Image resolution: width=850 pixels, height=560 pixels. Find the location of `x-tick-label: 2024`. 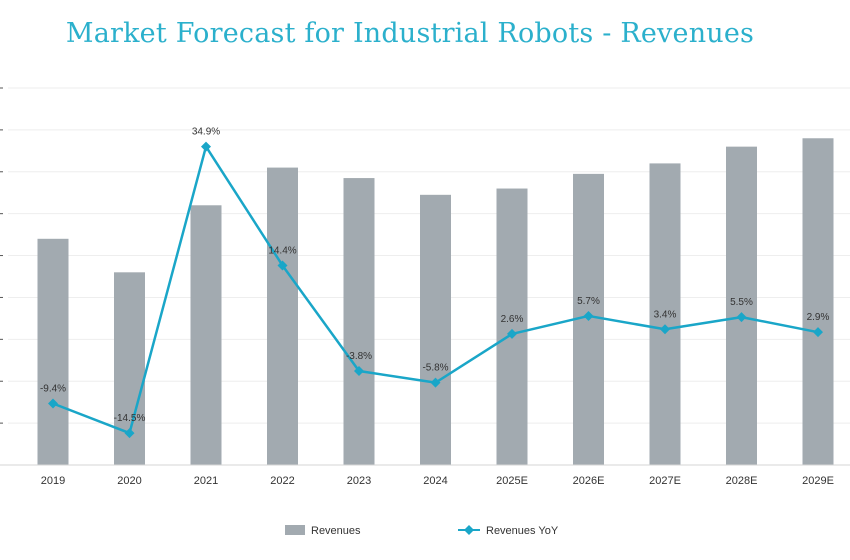

x-tick-label: 2024 is located at coordinates (435, 481).